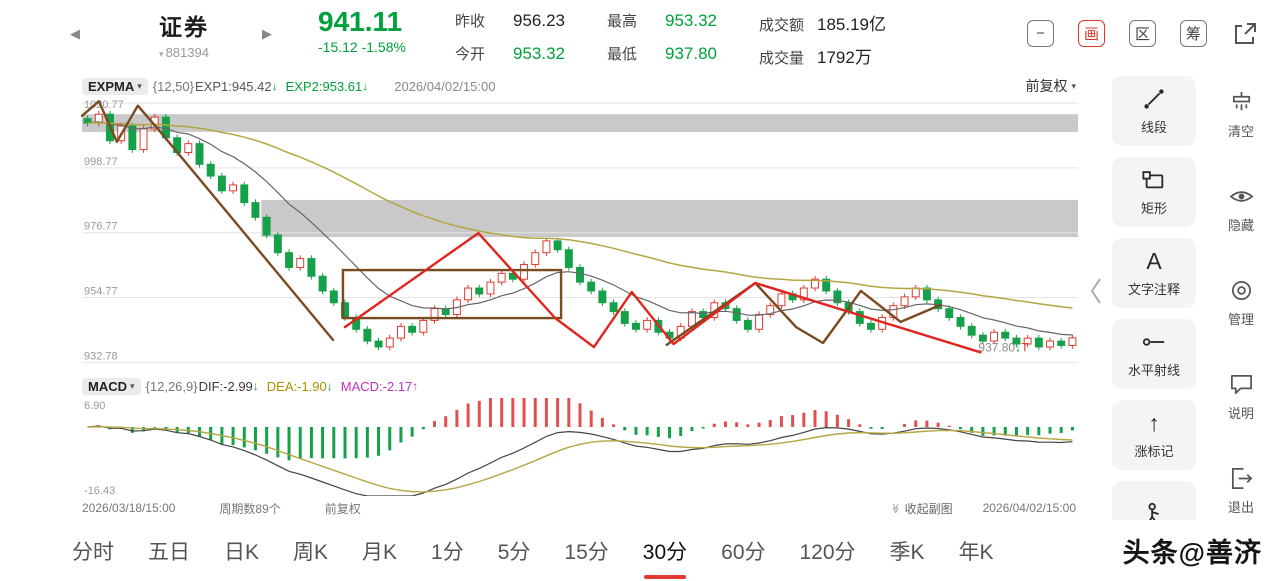 The height and width of the screenshot is (581, 1278). Describe the element at coordinates (380, 552) in the screenshot. I see `tab-monthly: 月K` at that location.